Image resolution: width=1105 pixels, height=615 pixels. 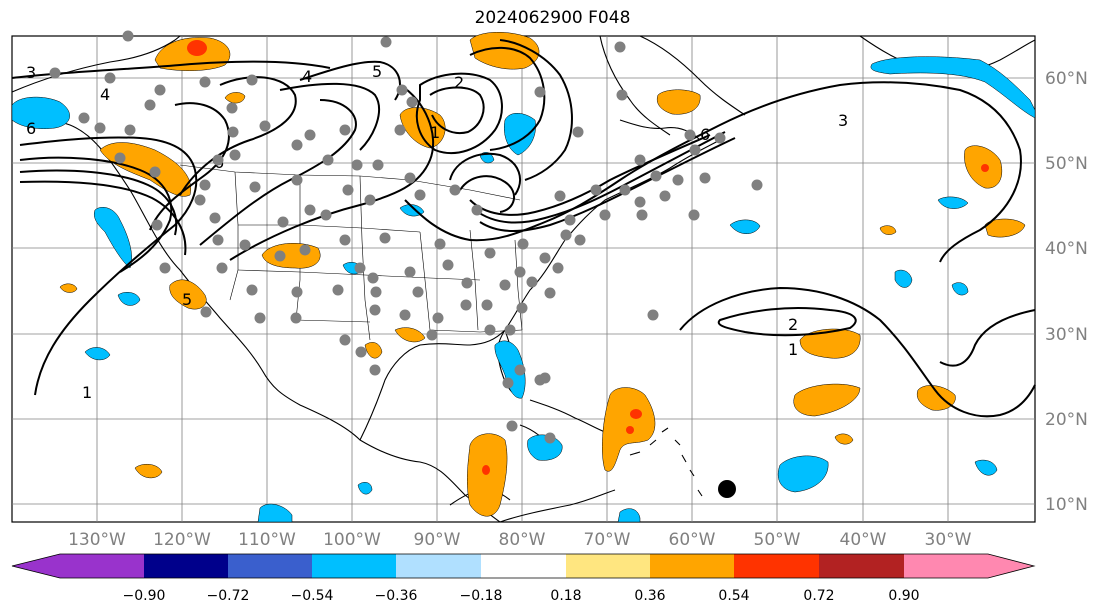 What do you see at coordinates (312, 596) in the screenshot?
I see `colorbar-tick-label: −0.54` at bounding box center [312, 596].